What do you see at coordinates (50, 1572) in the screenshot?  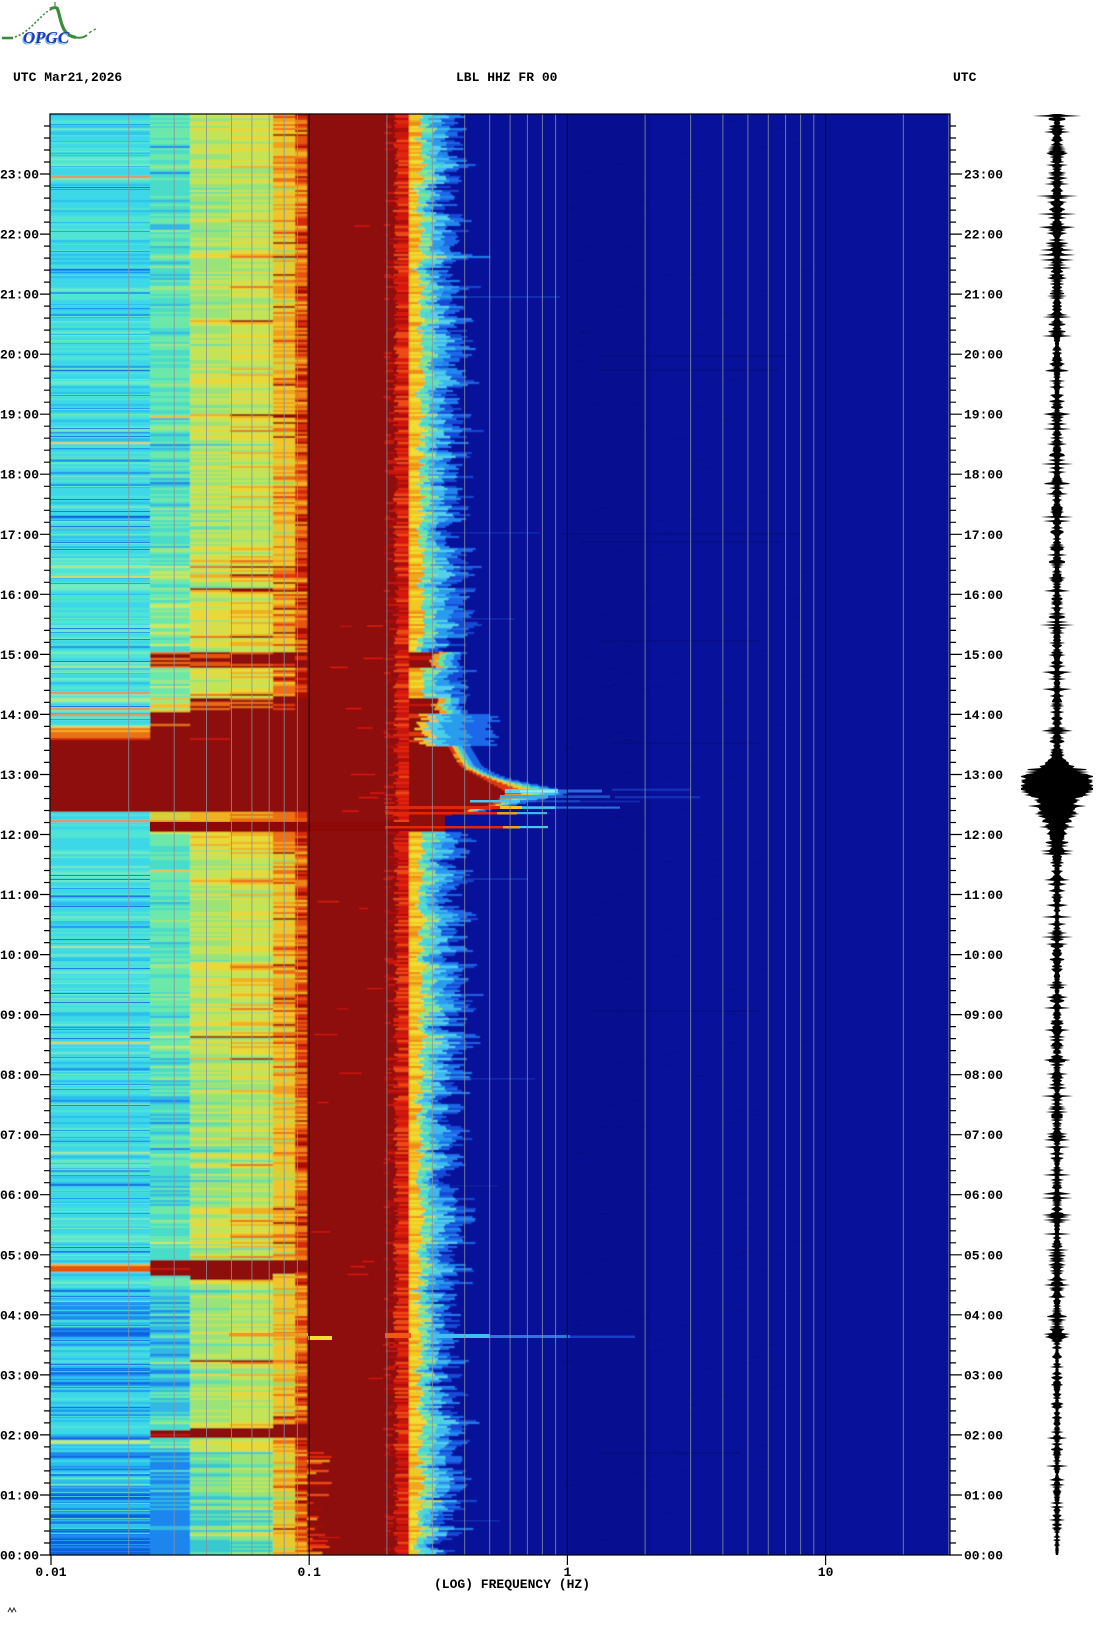 I see `svg-text: 0.01` at bounding box center [50, 1572].